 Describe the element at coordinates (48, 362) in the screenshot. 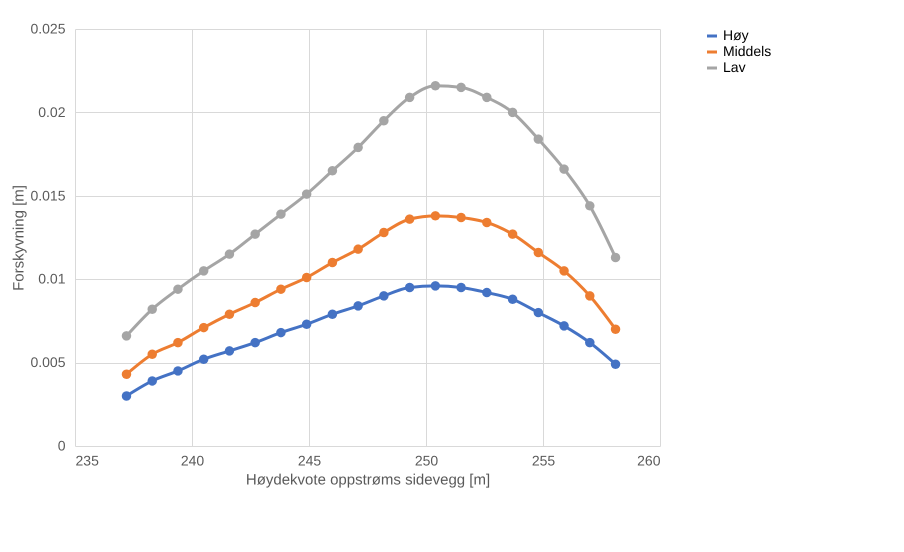

I see `y-tick-label: 0.005` at that location.